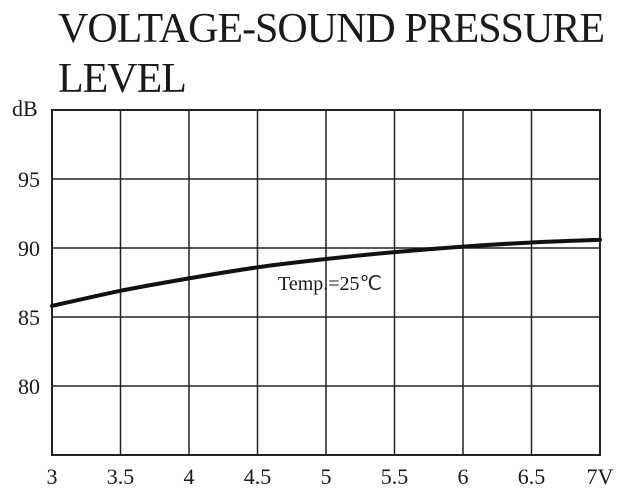  I want to click on y-tick-label: 85, so click(29, 317).